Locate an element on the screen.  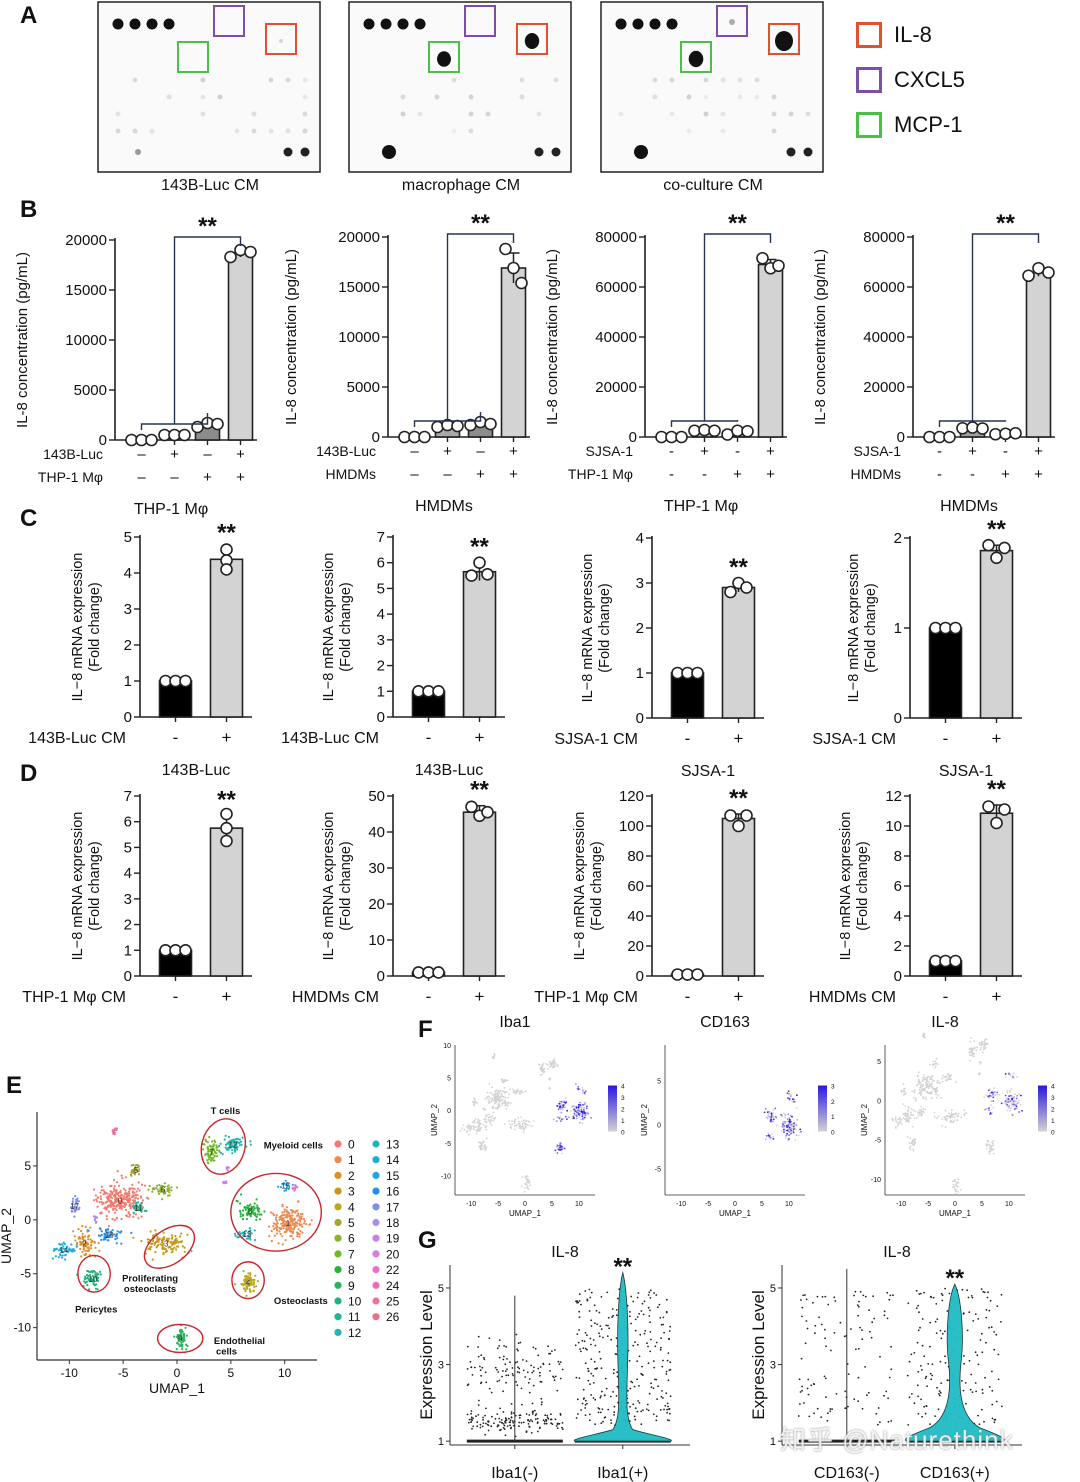
background-spot is located at coordinates (203, 97).